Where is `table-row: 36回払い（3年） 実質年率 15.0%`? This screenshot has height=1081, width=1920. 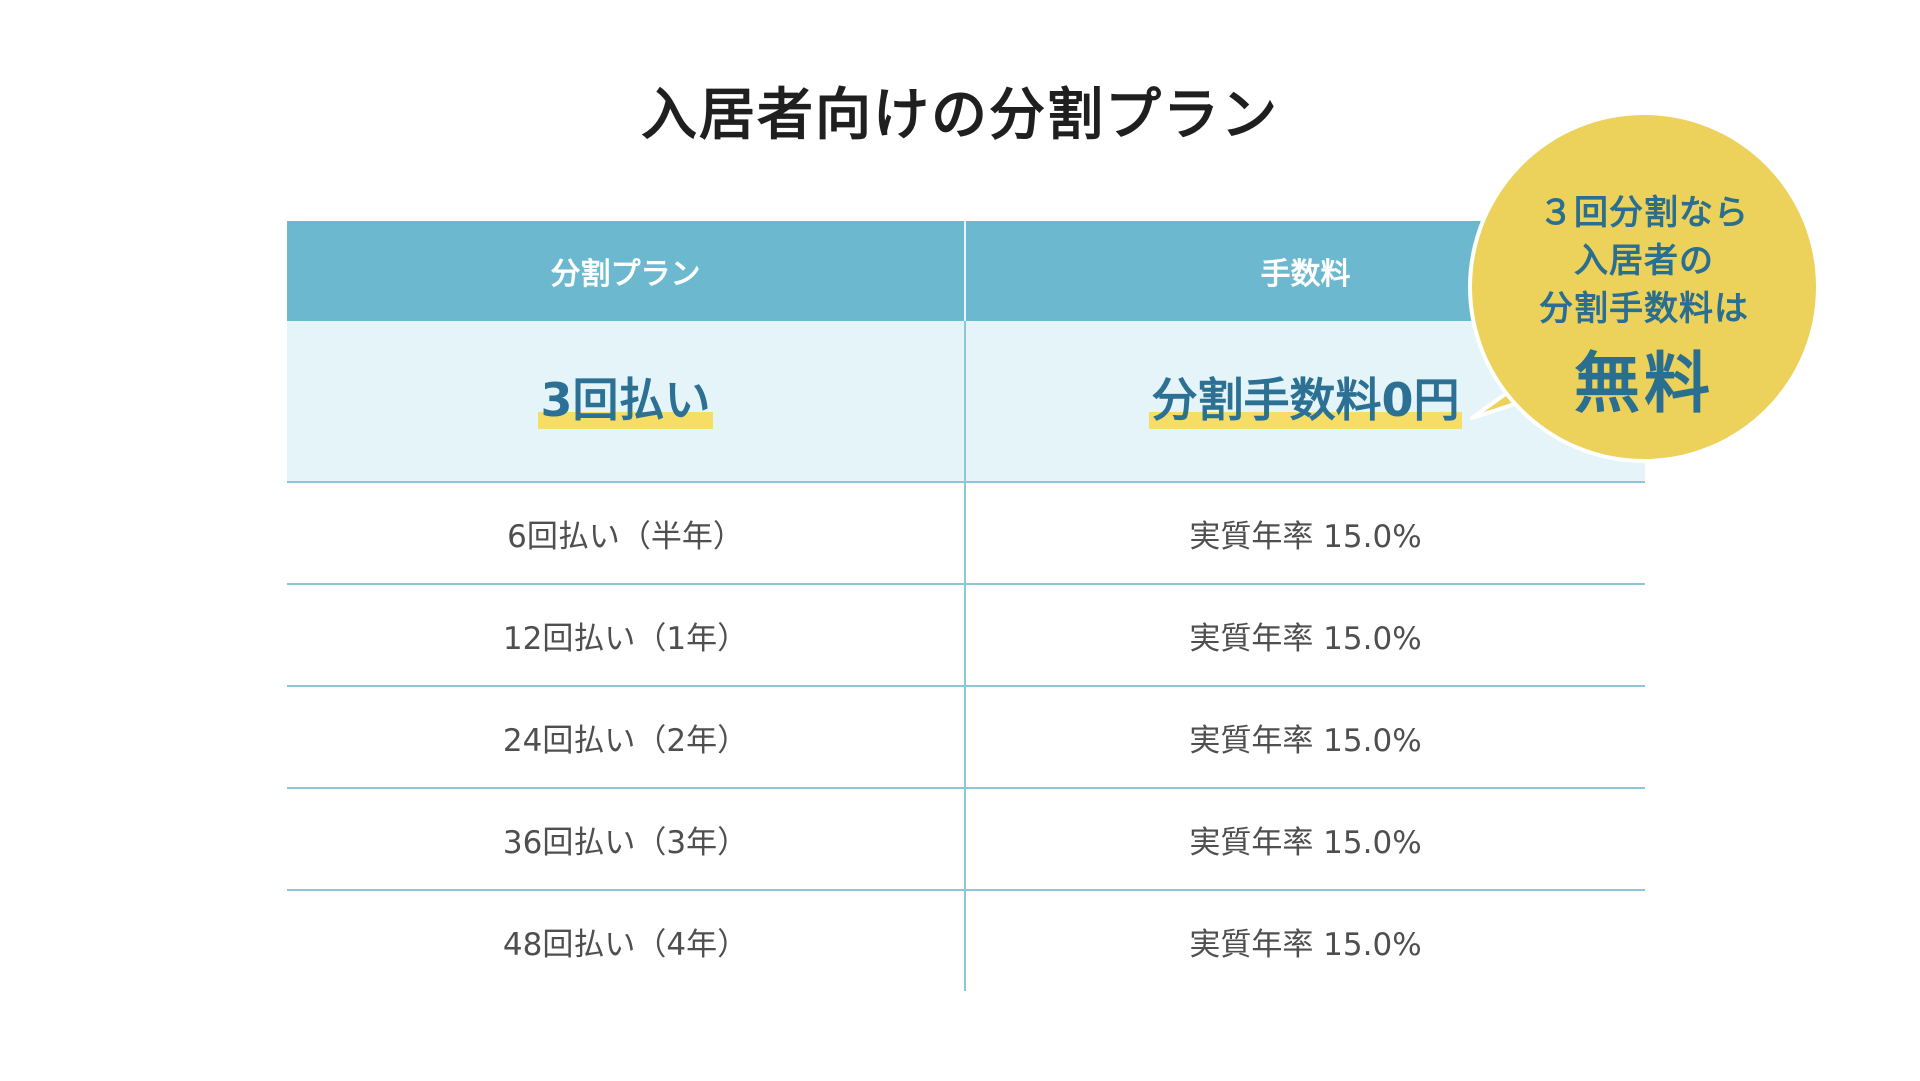 table-row: 36回払い（3年） 実質年率 15.0% is located at coordinates (966, 839).